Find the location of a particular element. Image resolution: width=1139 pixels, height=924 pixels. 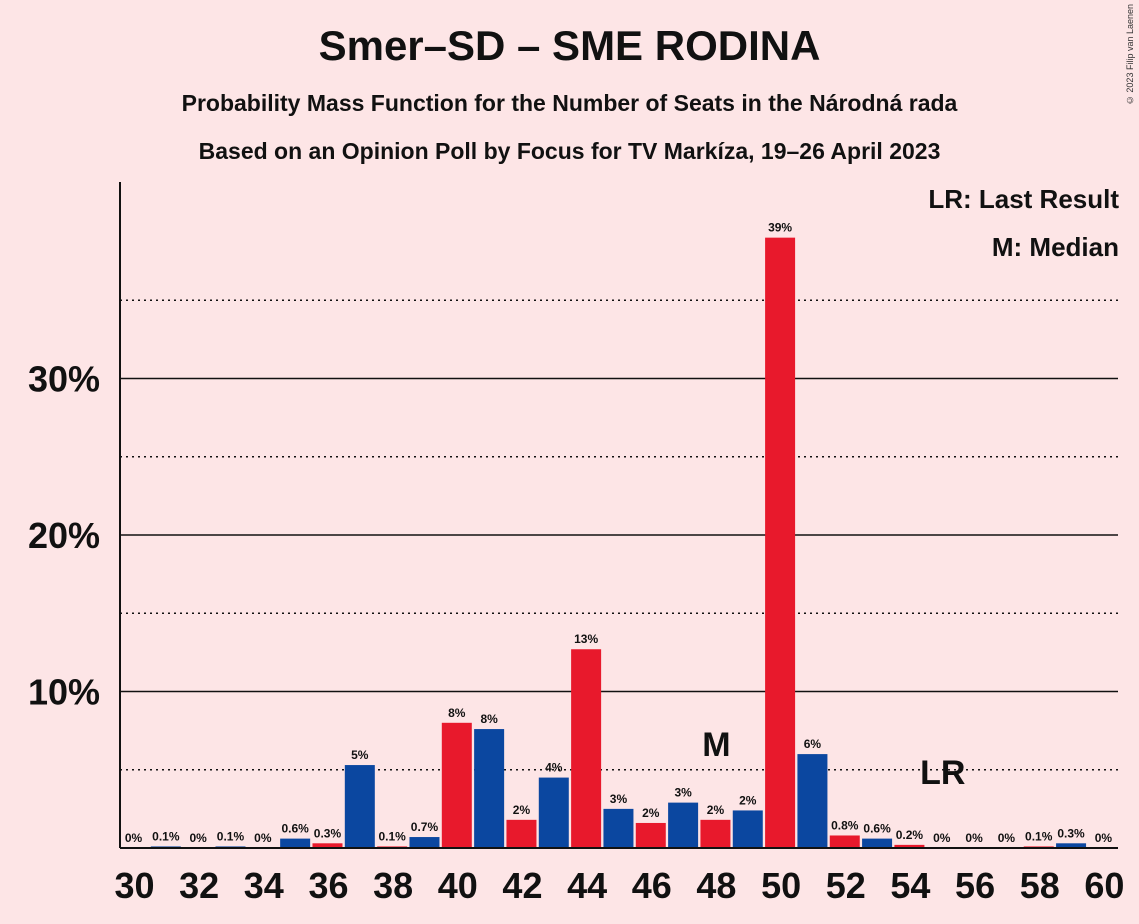

x-tick-label: 52 is located at coordinates (846, 885).